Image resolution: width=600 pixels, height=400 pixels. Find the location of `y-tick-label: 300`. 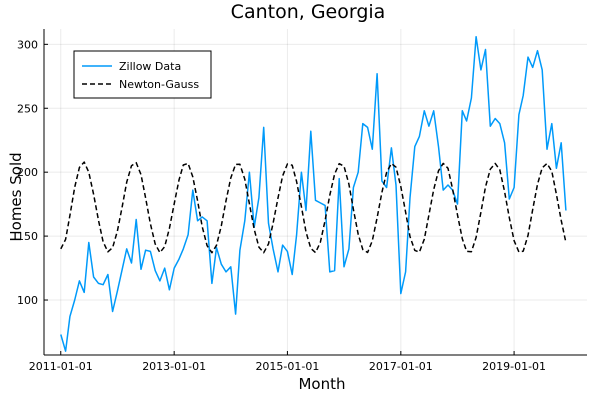

y-tick-label: 300 is located at coordinates (27, 44).